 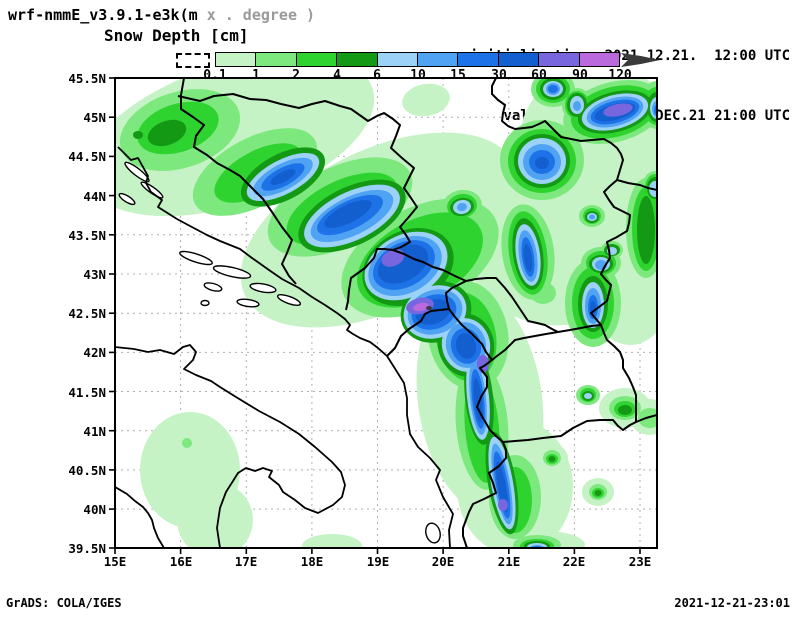 I want to click on y-axis-label: 41N, so click(x=94, y=431).